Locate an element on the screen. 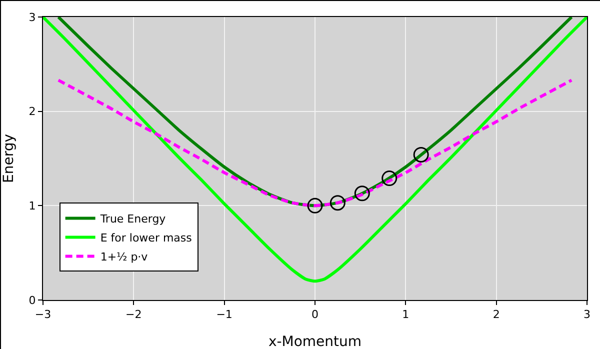 The image size is (600, 349). legend-label: 1+½ p·v is located at coordinates (124, 257).